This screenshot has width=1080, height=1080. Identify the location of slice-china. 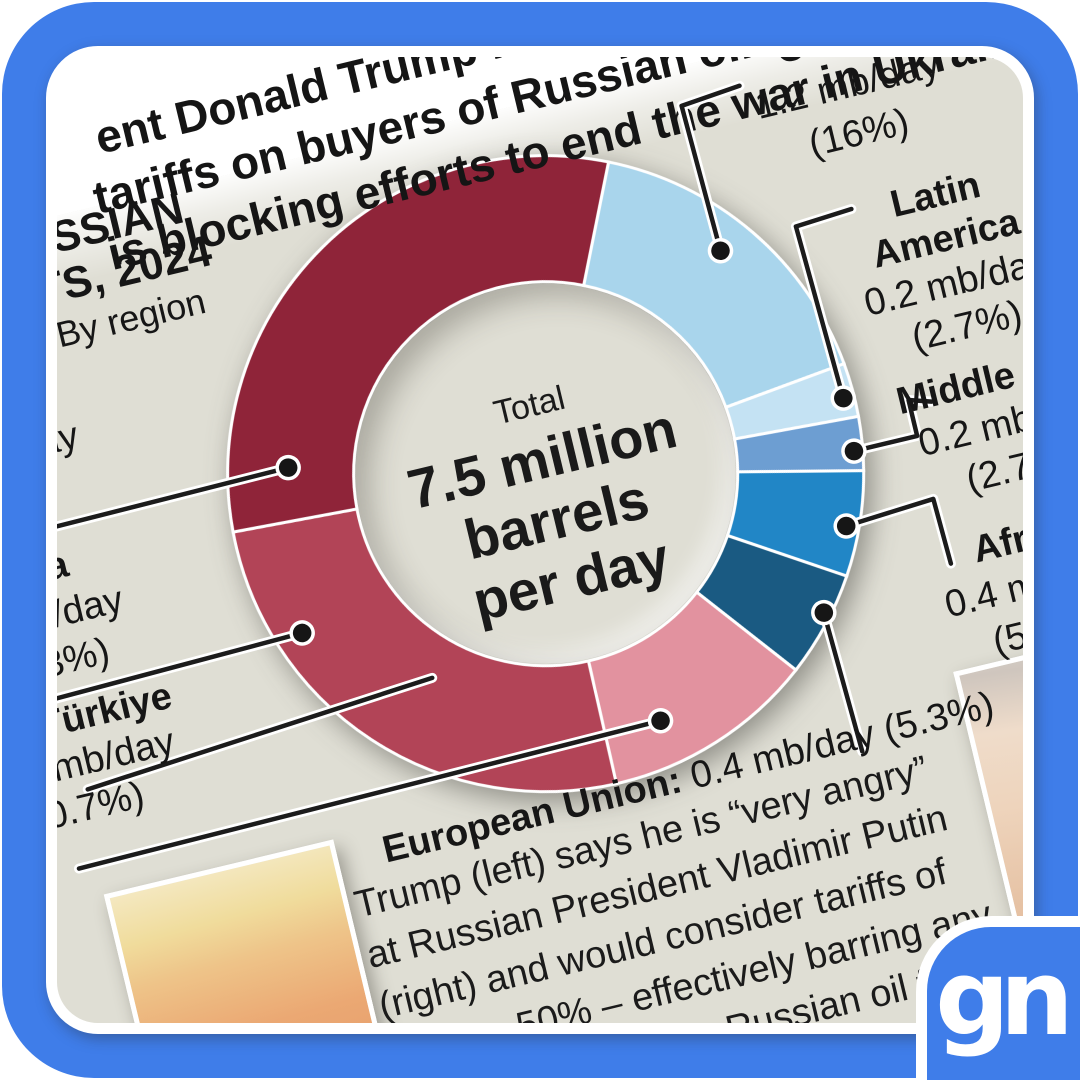
(418, 344).